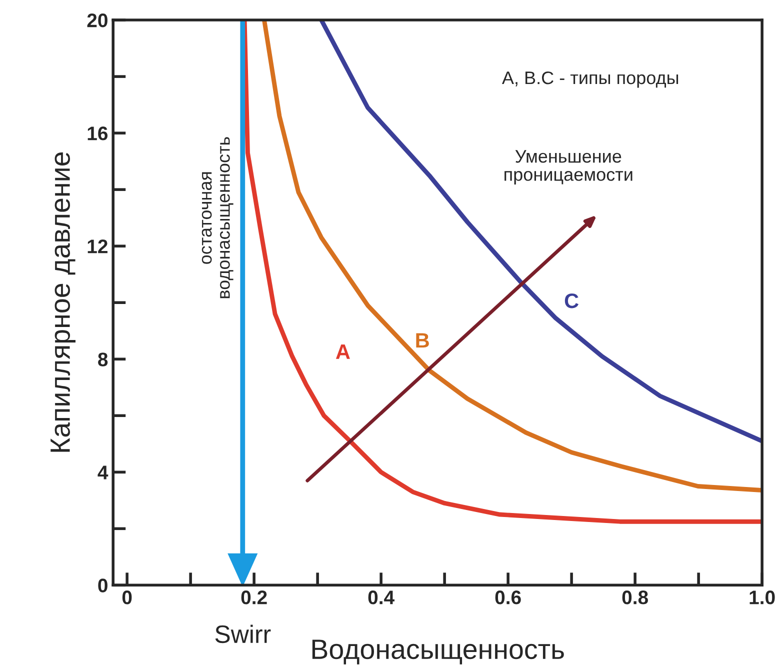 This screenshot has height=668, width=780. What do you see at coordinates (63, 302) in the screenshot?
I see `y-axis-title: Капиллярное давление` at bounding box center [63, 302].